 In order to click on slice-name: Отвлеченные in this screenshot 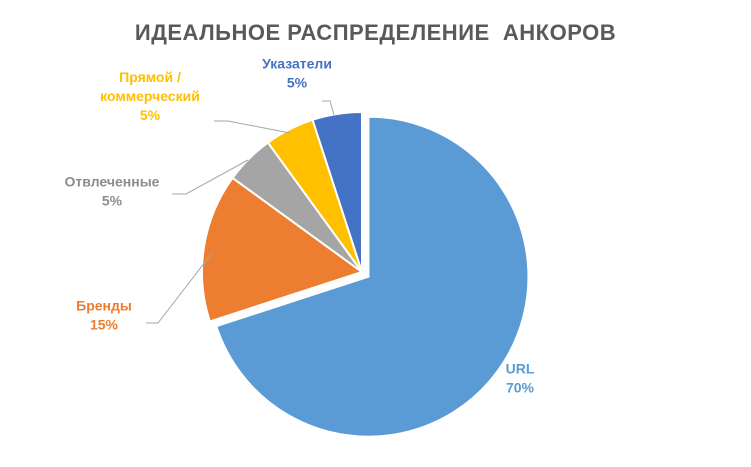, I will do `click(112, 182)`.